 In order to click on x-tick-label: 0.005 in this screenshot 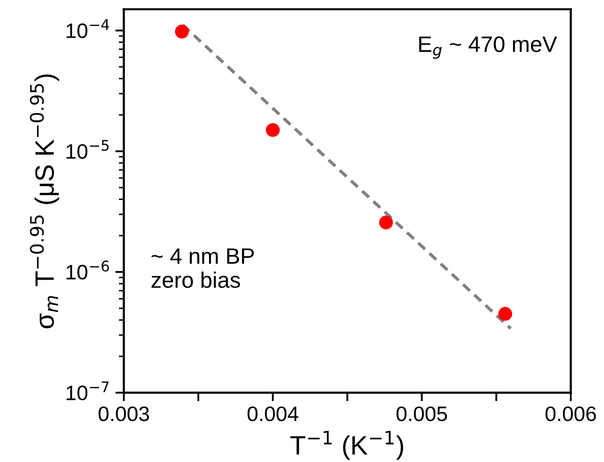, I will do `click(421, 414)`.